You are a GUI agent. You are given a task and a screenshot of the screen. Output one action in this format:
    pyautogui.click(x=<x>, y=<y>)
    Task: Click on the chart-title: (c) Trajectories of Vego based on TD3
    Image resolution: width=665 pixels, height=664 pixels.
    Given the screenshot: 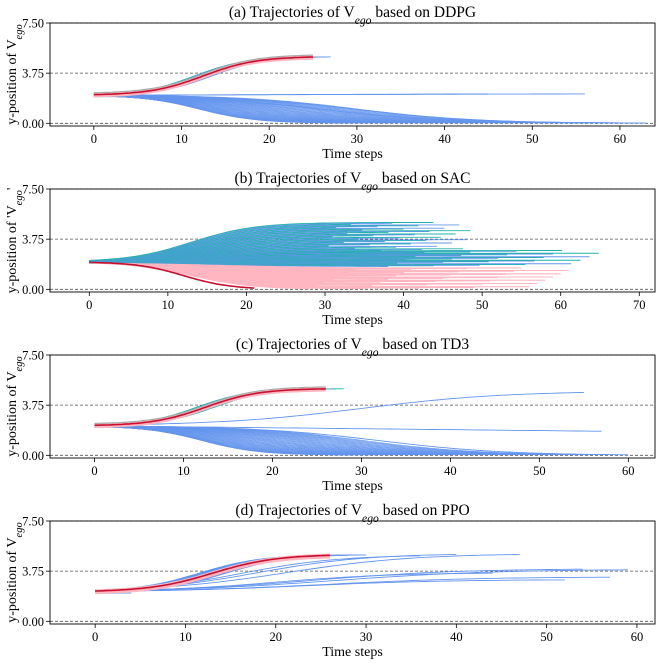 What is the action you would take?
    pyautogui.click(x=352, y=347)
    